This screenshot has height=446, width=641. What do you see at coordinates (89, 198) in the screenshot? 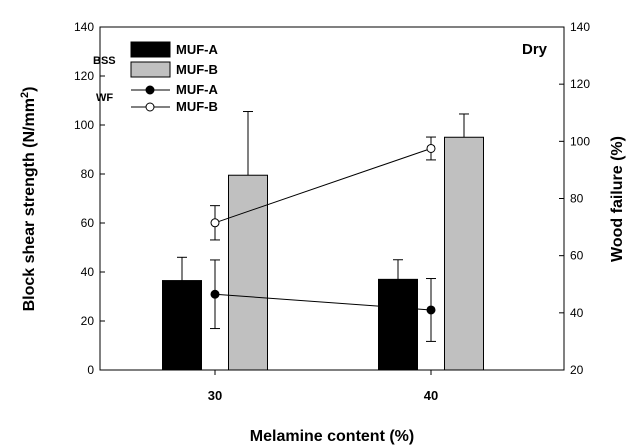
I see `left-axis: 0 20 40 60 80 100 120 140` at bounding box center [89, 198].